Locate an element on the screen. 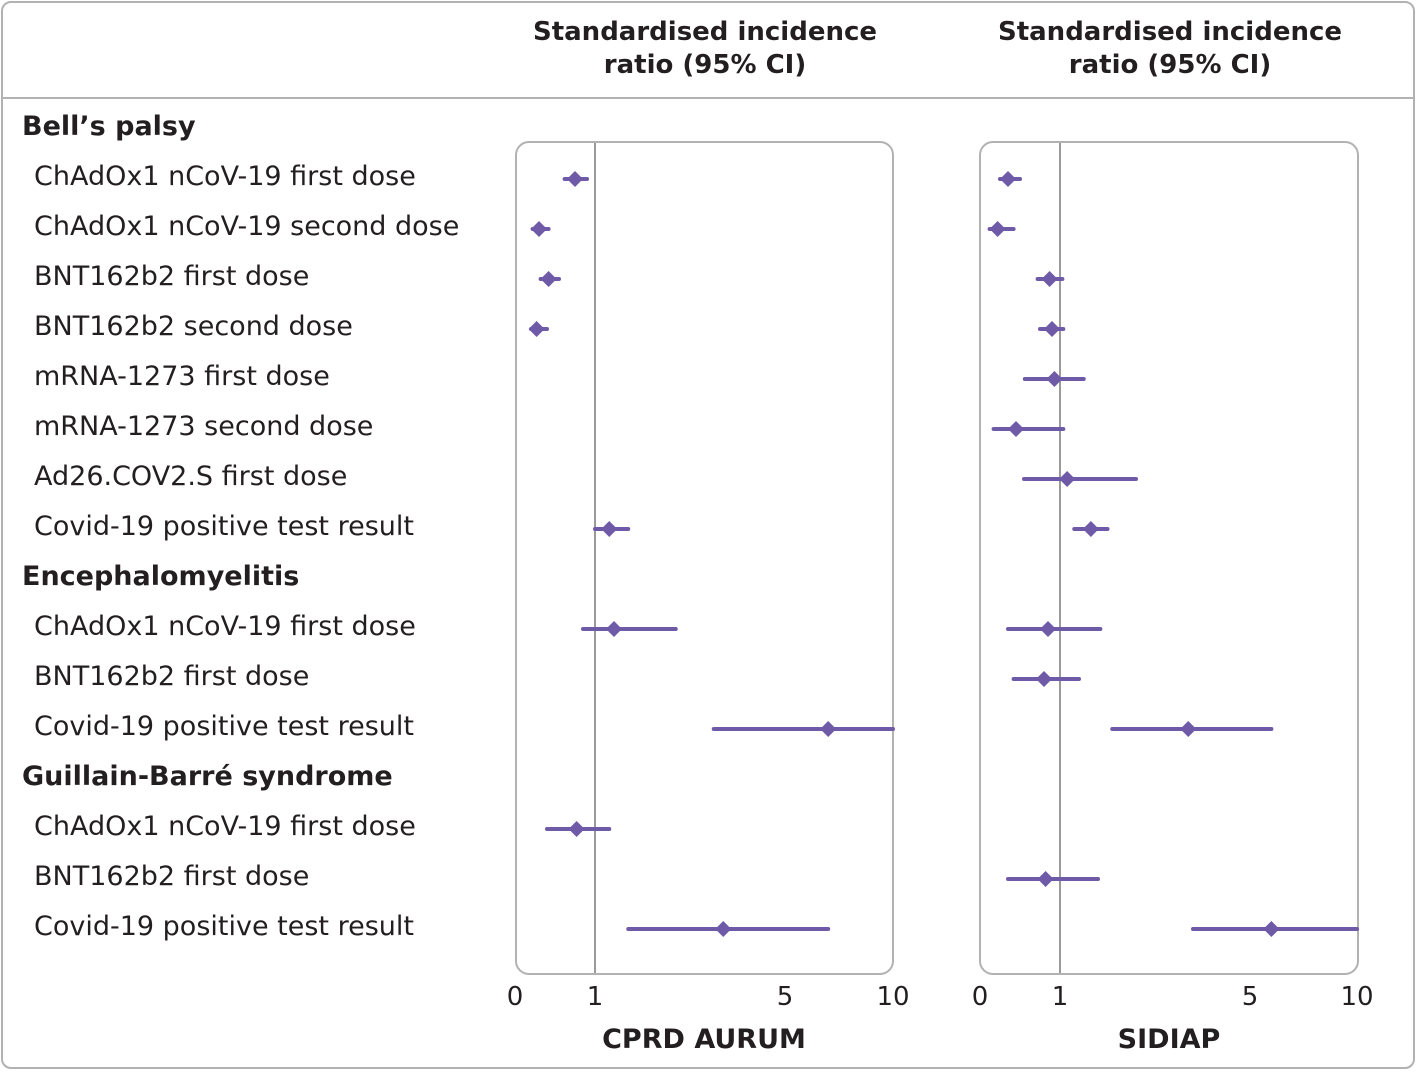  column-header-cprd: Standardised incidence ratio (95% CI) is located at coordinates (705, 49).